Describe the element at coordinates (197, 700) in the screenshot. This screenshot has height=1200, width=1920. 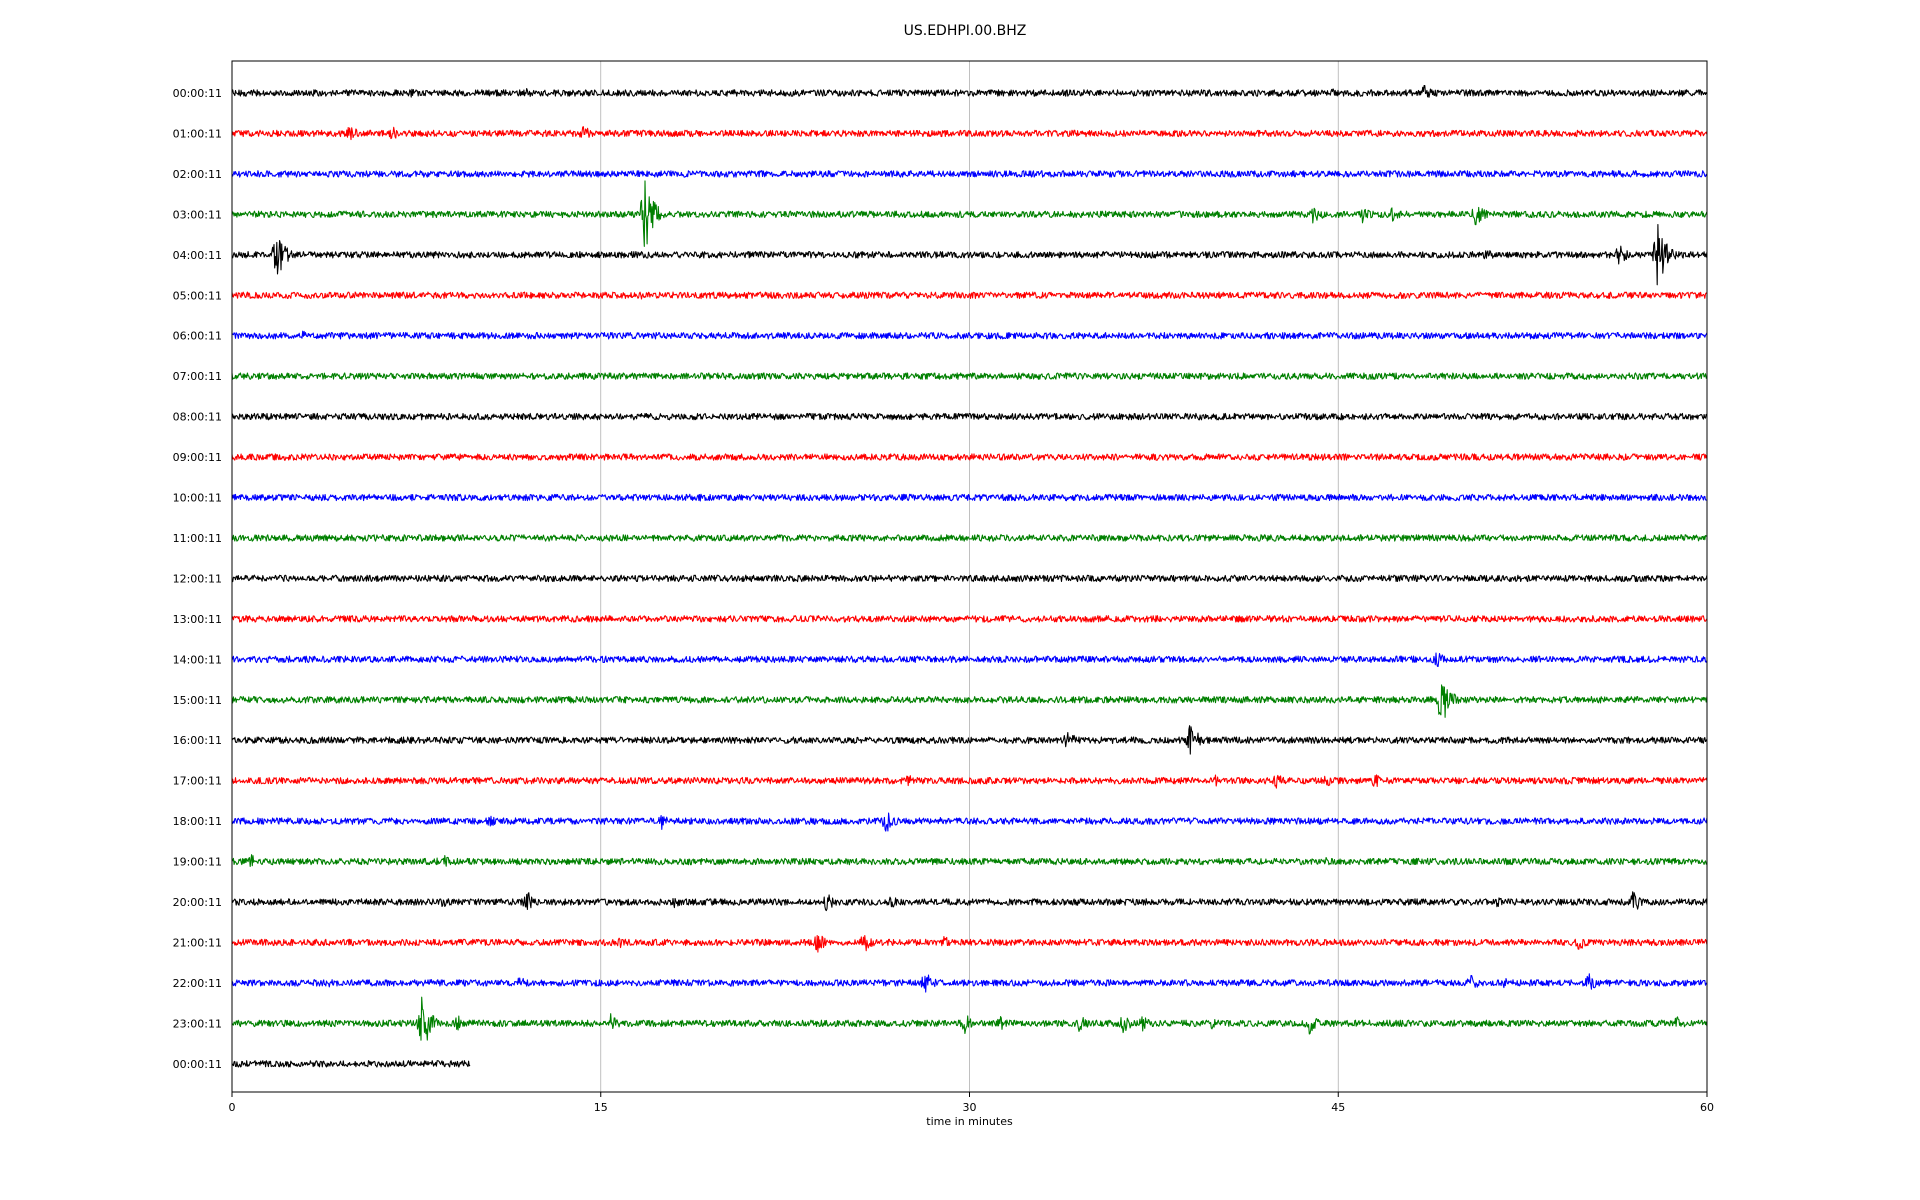
I see `hour-label: 15:00:11` at that location.